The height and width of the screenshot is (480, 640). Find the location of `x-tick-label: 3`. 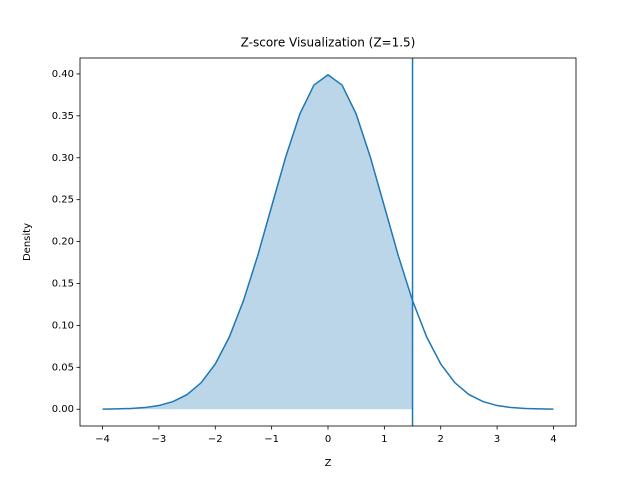

x-tick-label: 3 is located at coordinates (497, 439).